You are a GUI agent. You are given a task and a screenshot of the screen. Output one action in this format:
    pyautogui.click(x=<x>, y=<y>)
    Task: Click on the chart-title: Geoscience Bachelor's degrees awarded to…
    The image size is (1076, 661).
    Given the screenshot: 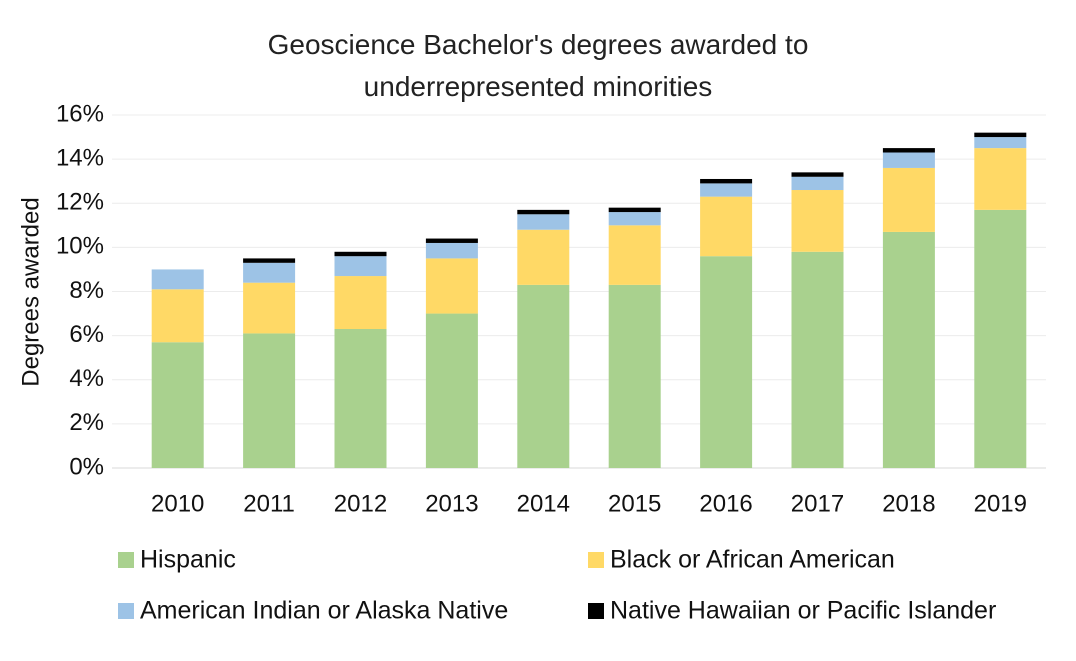 What is the action you would take?
    pyautogui.click(x=538, y=65)
    